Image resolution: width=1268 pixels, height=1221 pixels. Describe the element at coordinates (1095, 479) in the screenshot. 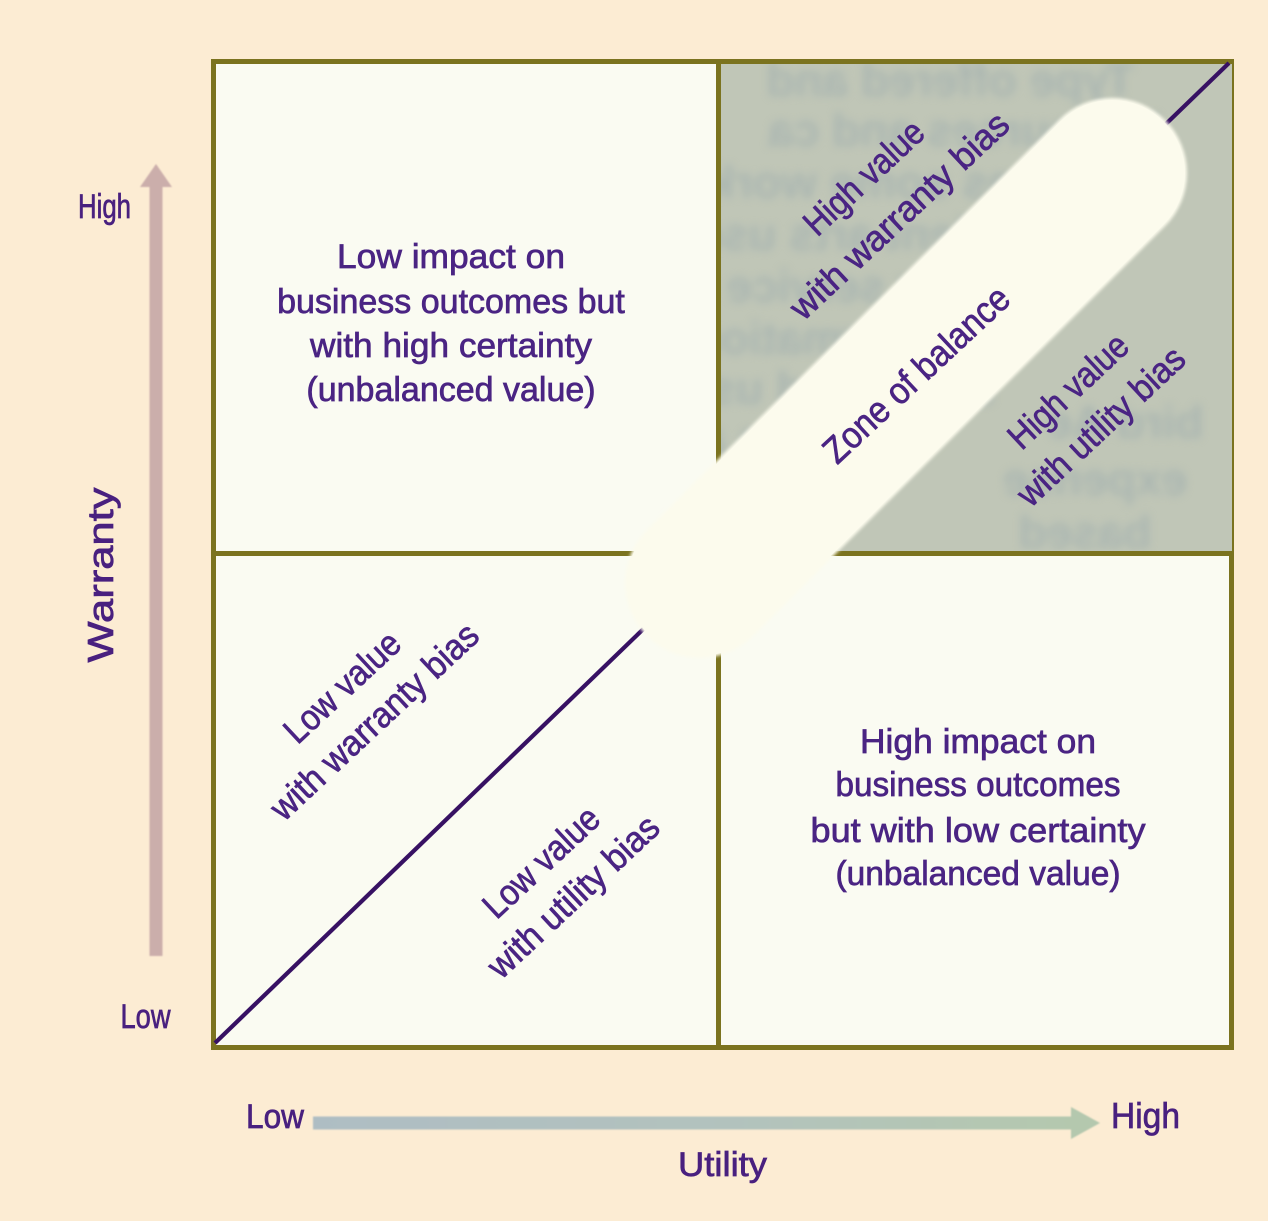

I see `svg-text: expense` at that location.